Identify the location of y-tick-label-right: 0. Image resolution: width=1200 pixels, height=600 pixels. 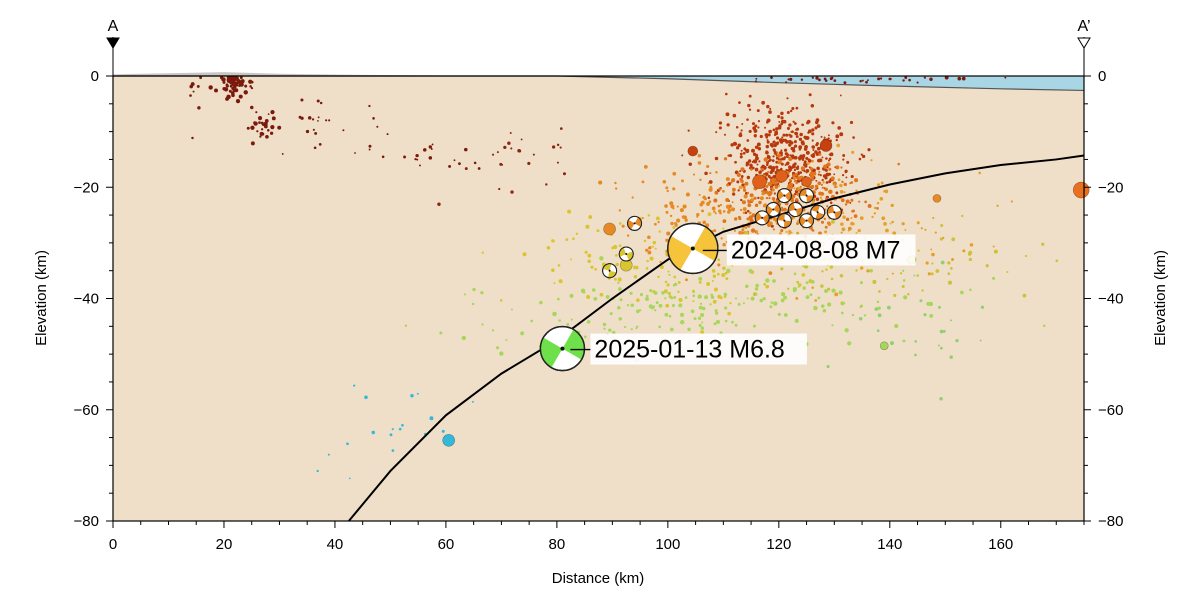
(1102, 76).